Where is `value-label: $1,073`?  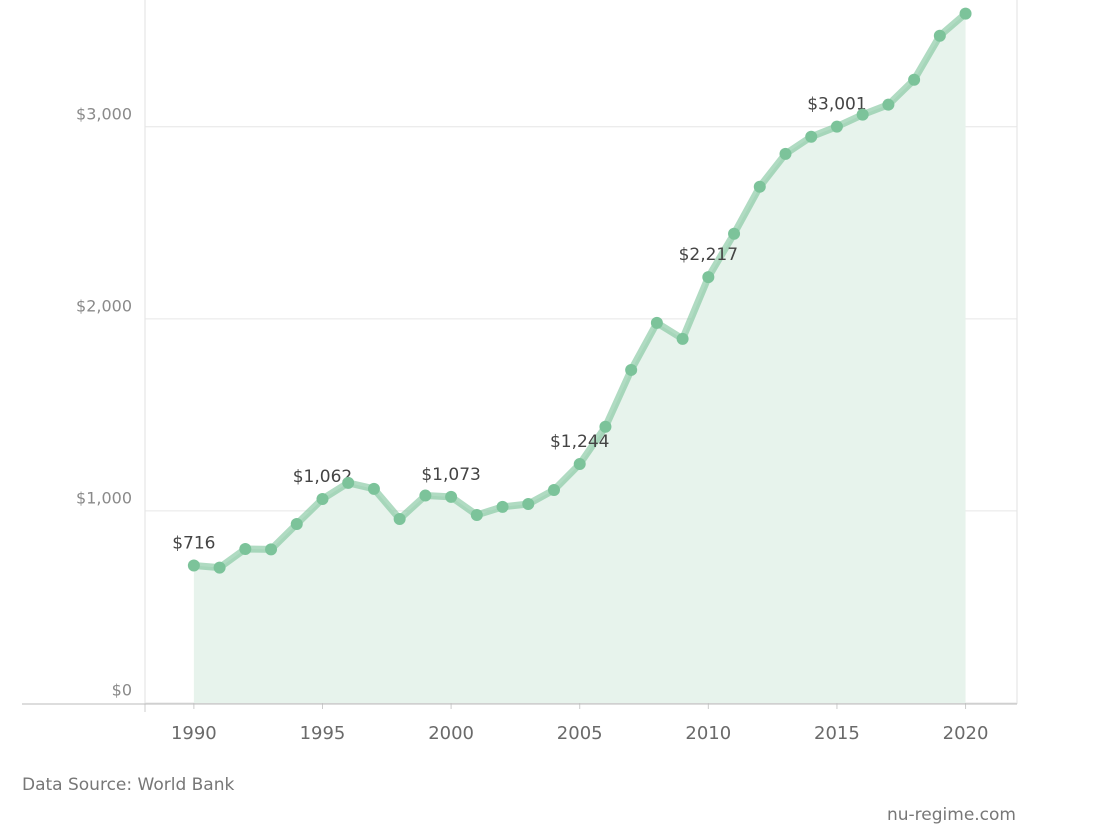
value-label: $1,073 is located at coordinates (450, 475).